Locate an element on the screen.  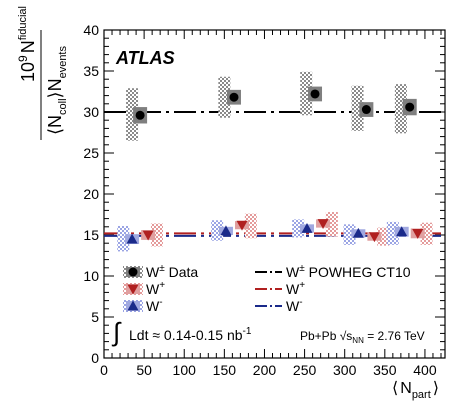
y-title-n: N is located at coordinates (28, 46).